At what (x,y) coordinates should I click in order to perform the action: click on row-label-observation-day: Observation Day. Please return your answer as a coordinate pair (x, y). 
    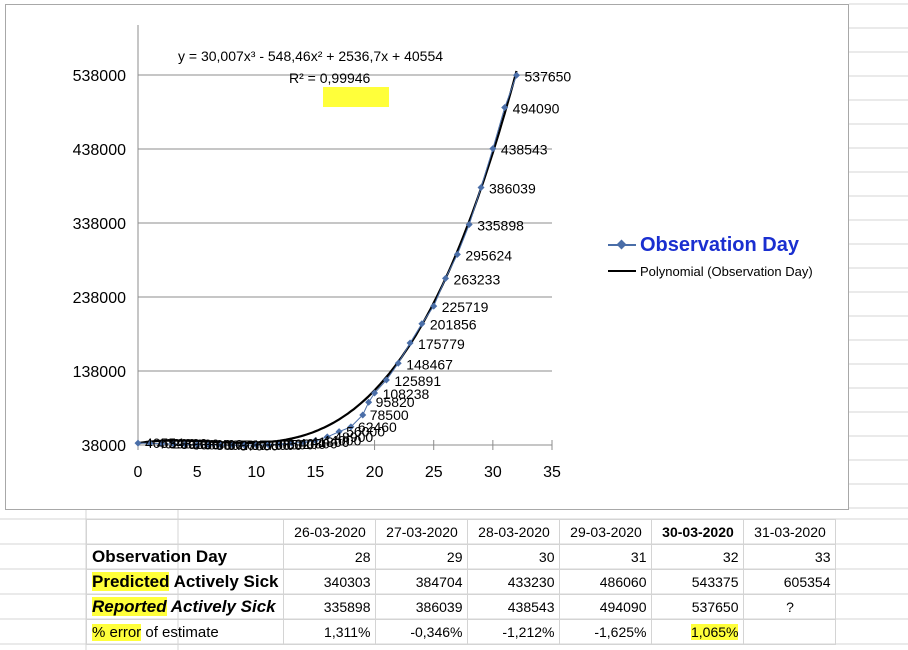
    Looking at the image, I should click on (185, 557).